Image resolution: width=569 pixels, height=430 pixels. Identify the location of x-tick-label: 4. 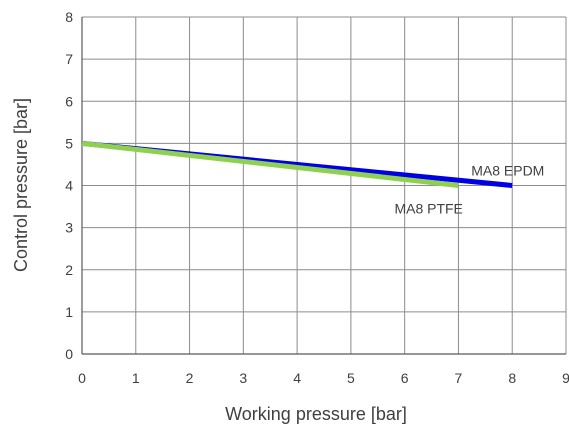
(297, 378).